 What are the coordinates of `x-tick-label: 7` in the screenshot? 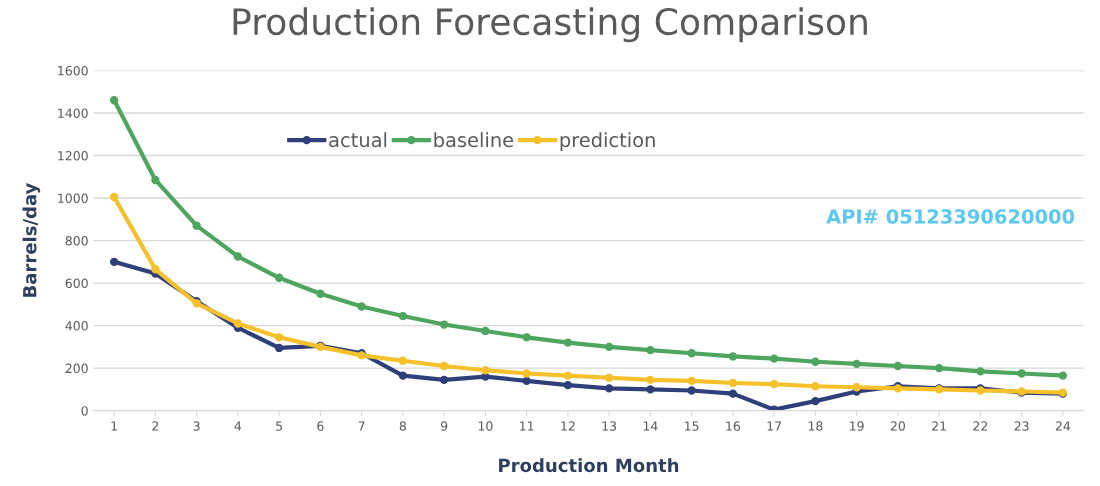 It's located at (361, 426).